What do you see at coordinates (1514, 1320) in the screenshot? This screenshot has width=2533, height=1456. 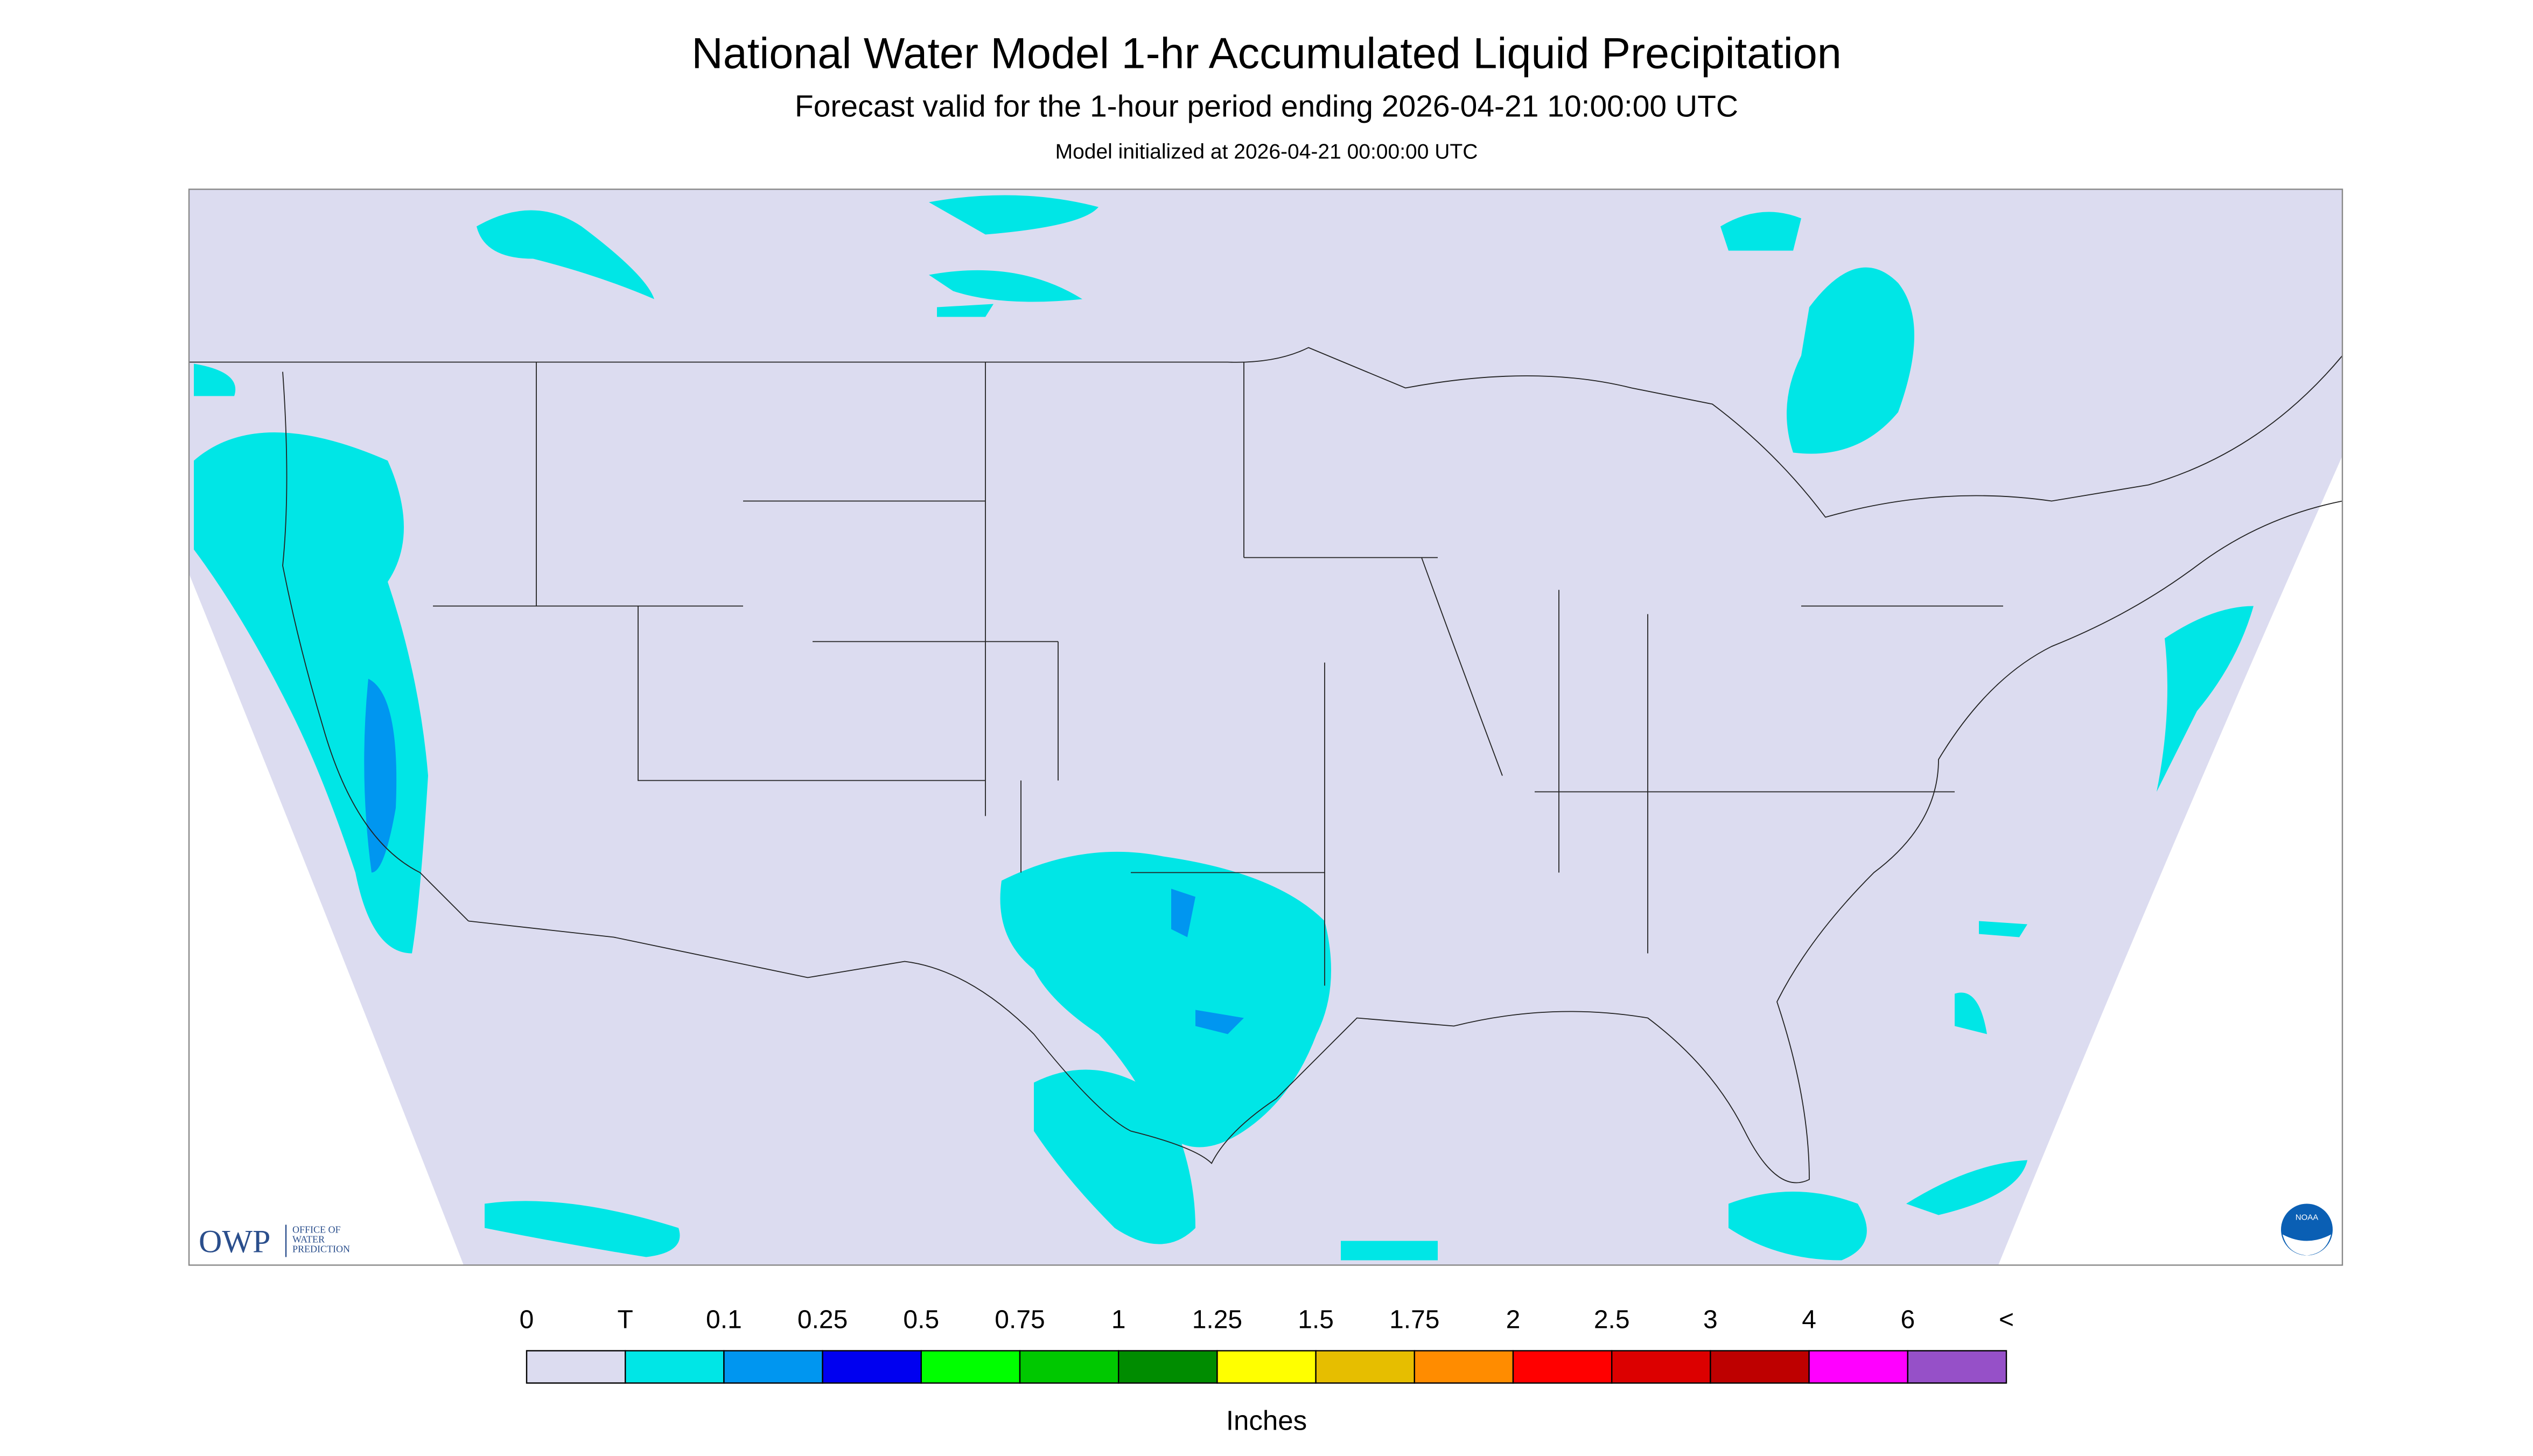 I see `colorbar-label: 2` at bounding box center [1514, 1320].